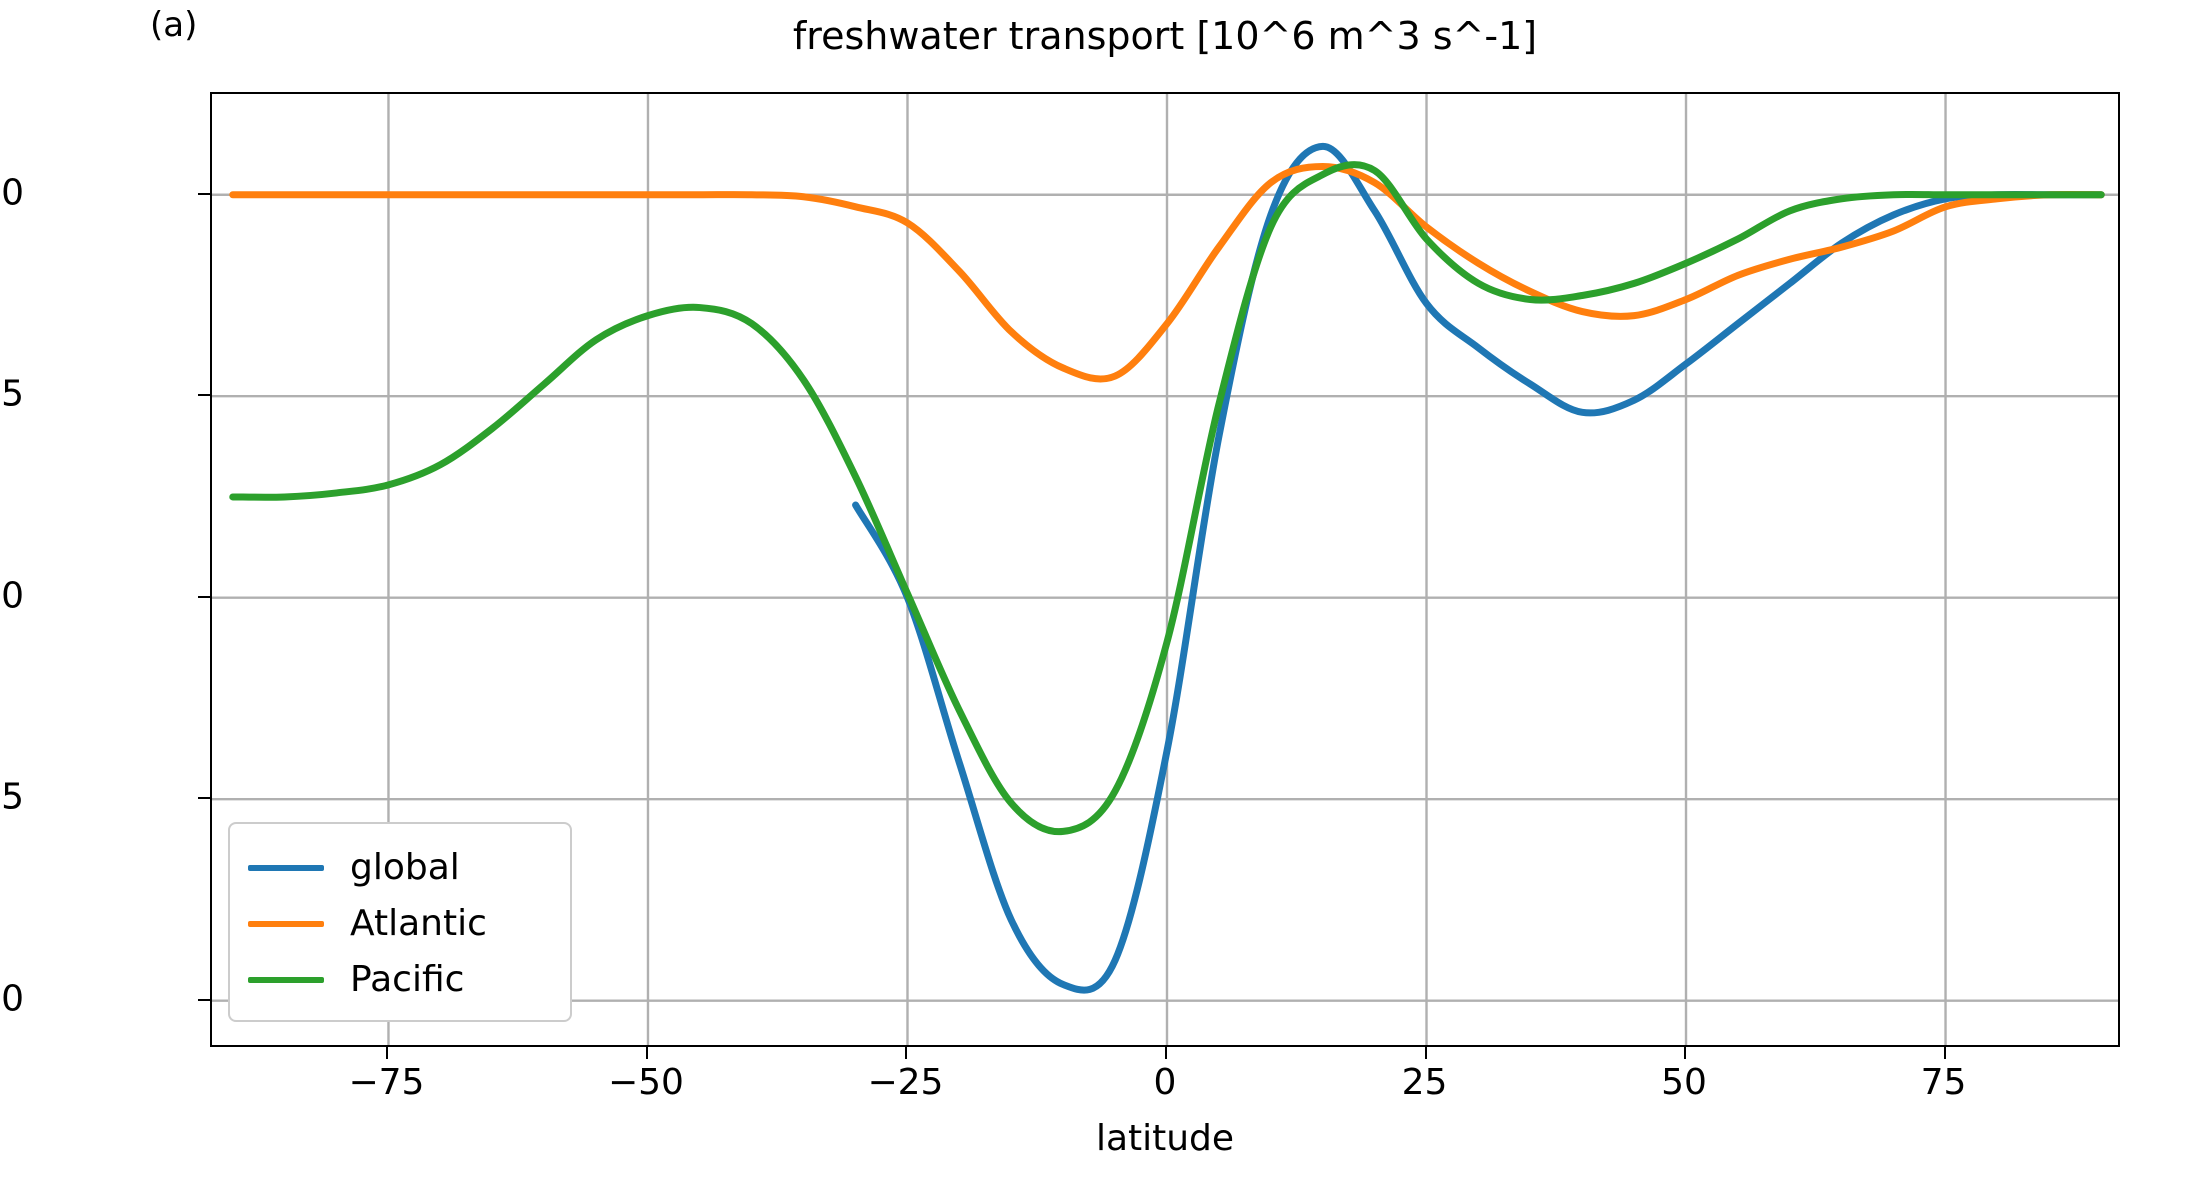 The width and height of the screenshot is (2196, 1181). What do you see at coordinates (1424, 1082) in the screenshot?
I see `x-tick-label: 25` at bounding box center [1424, 1082].